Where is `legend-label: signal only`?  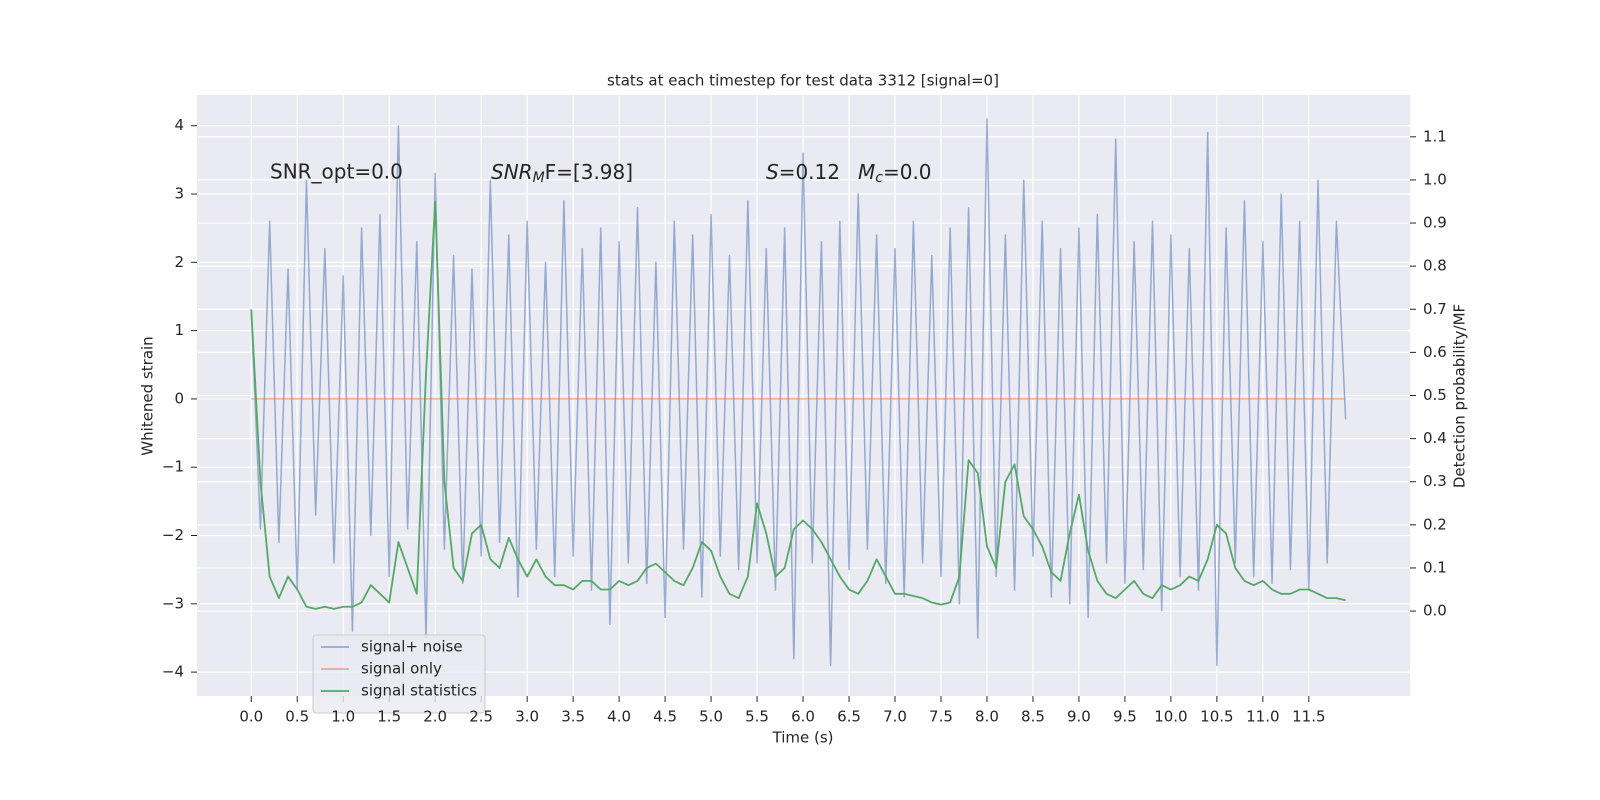 legend-label: signal only is located at coordinates (401, 669).